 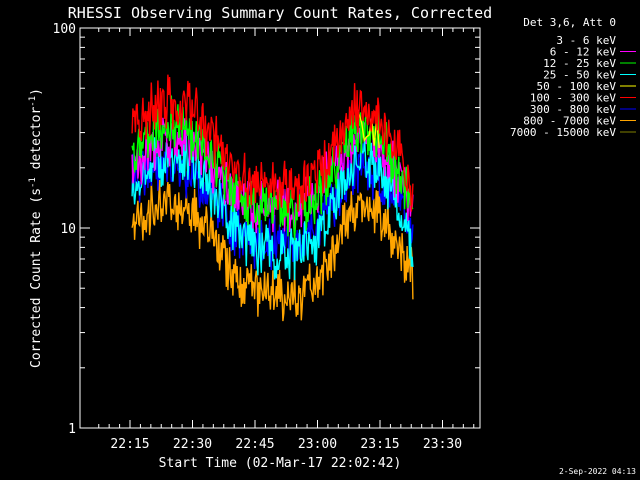 What do you see at coordinates (68, 229) in the screenshot?
I see `y-tick-label: 10` at bounding box center [68, 229].